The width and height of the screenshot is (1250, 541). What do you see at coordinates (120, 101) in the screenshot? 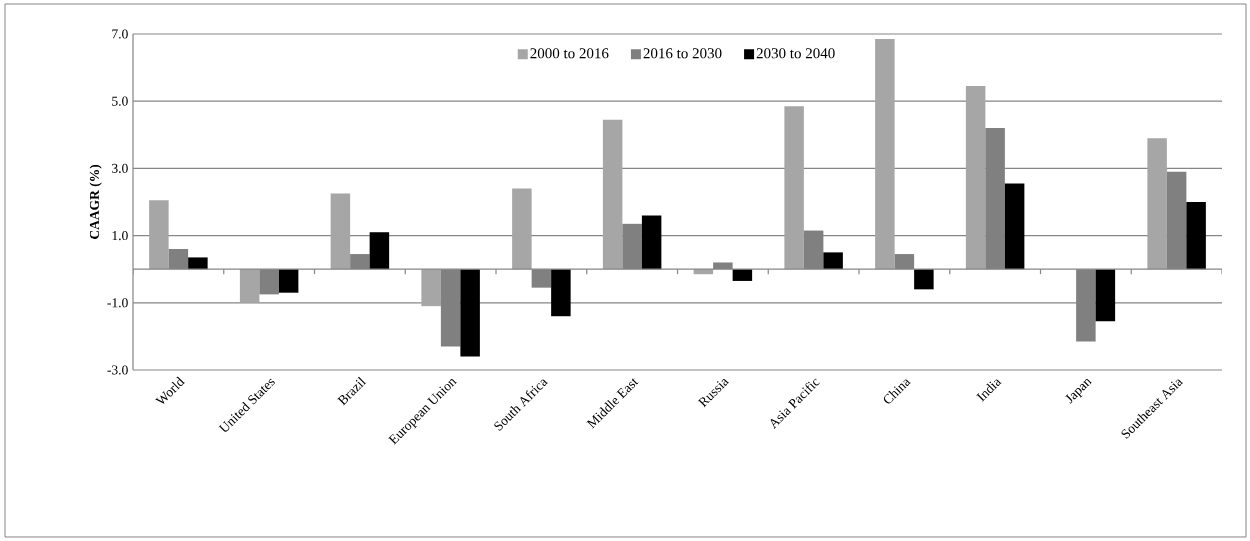
I see `y-tick-label: 5.0` at bounding box center [120, 101].